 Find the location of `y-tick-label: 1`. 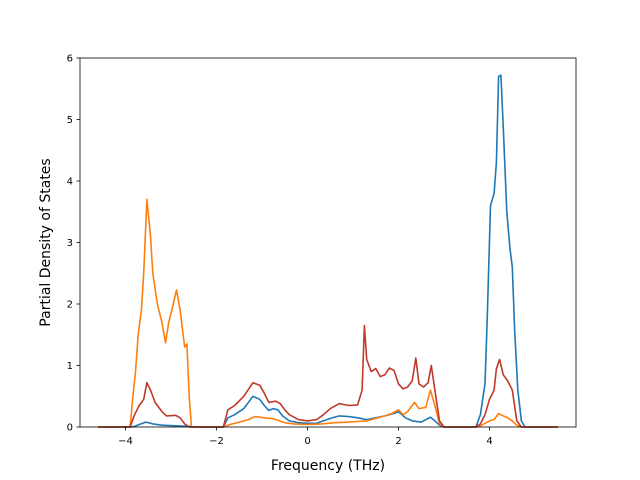

y-tick-label: 1 is located at coordinates (70, 366).